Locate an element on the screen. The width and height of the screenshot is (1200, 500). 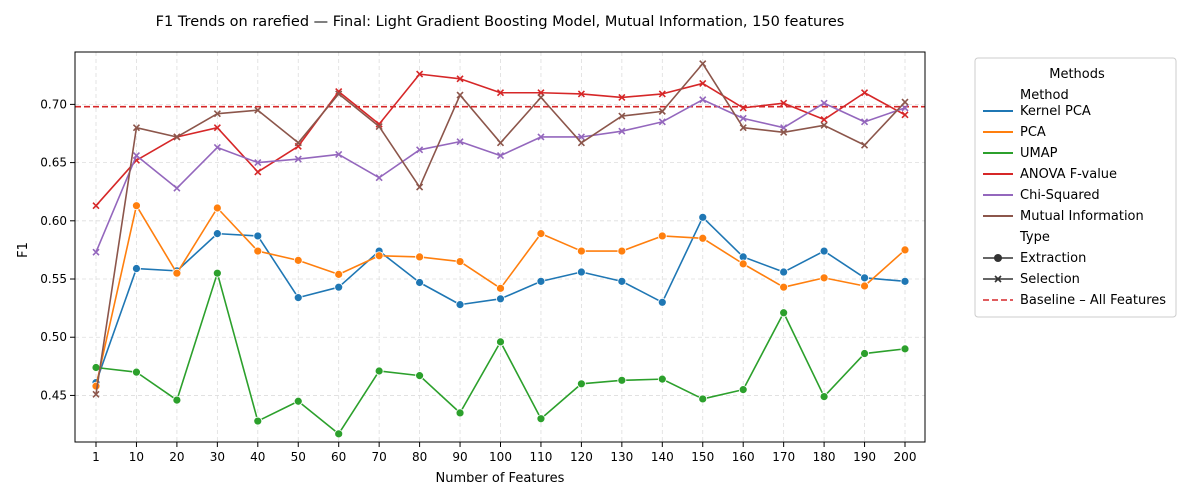
x-tick-label: 190 is located at coordinates (864, 457).